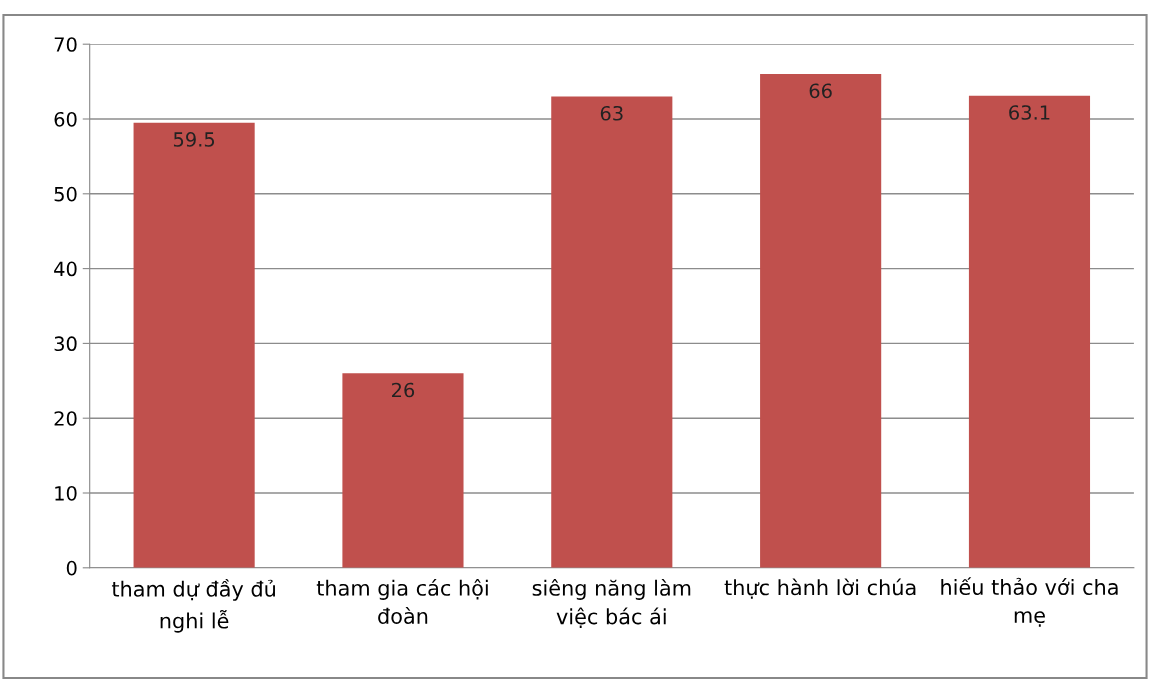 This screenshot has height=680, width=1150. I want to click on x-tick-label: thực hành lời chúa, so click(820, 588).